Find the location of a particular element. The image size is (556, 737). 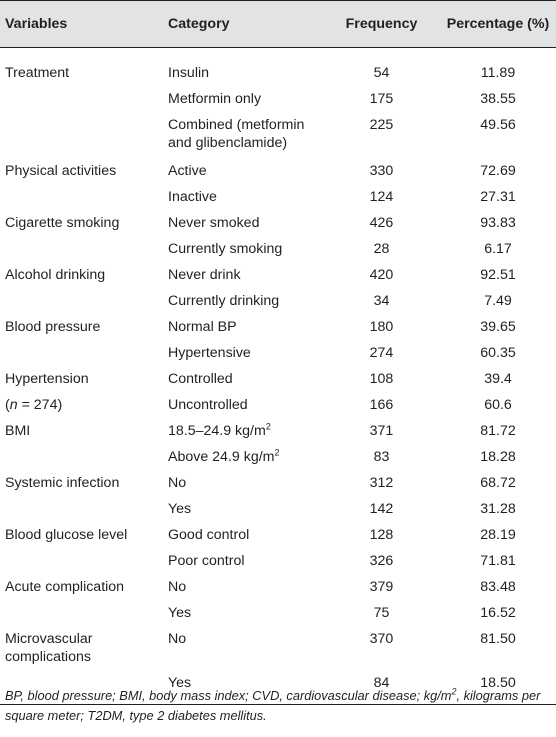

variable-cell: Physical activities is located at coordinates (61, 171).